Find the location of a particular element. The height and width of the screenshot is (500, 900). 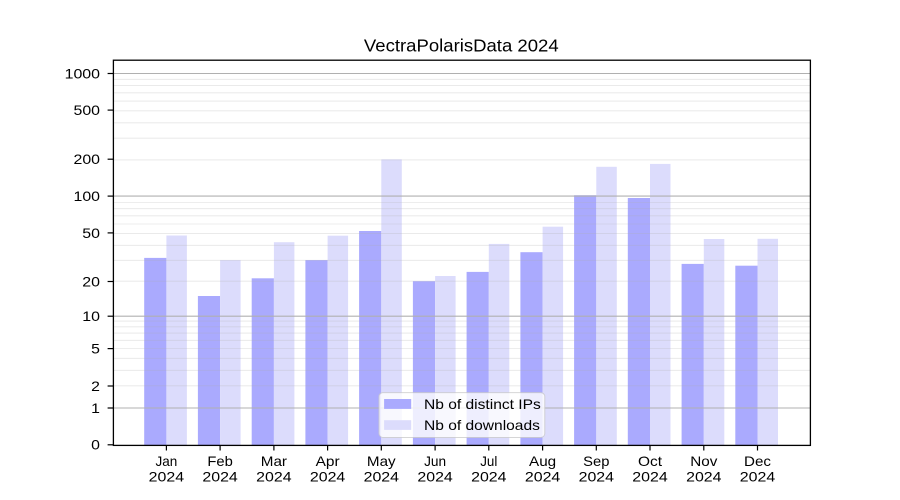

svg-text: May is located at coordinates (381, 461).